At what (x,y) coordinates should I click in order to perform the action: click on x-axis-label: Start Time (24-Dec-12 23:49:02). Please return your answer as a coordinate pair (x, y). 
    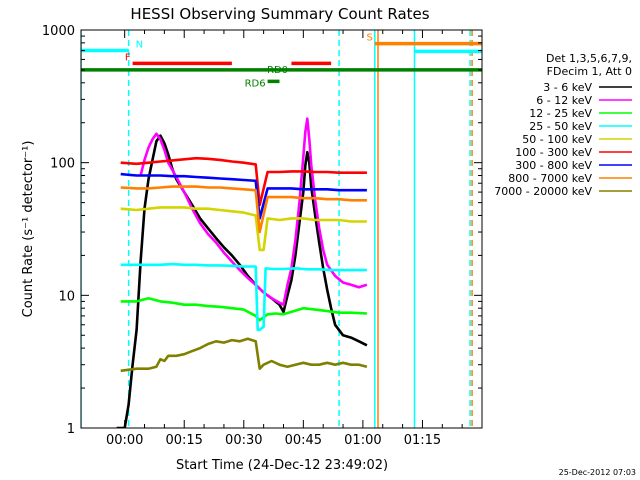
    Looking at the image, I should click on (282, 465).